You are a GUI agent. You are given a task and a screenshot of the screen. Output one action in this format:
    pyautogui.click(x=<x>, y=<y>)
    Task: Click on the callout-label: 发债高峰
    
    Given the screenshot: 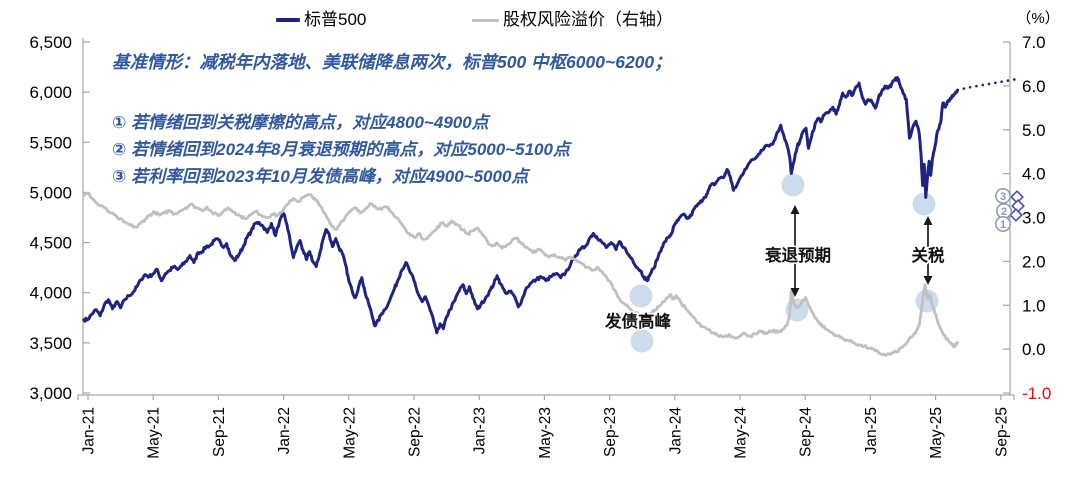 What is the action you would take?
    pyautogui.click(x=638, y=321)
    